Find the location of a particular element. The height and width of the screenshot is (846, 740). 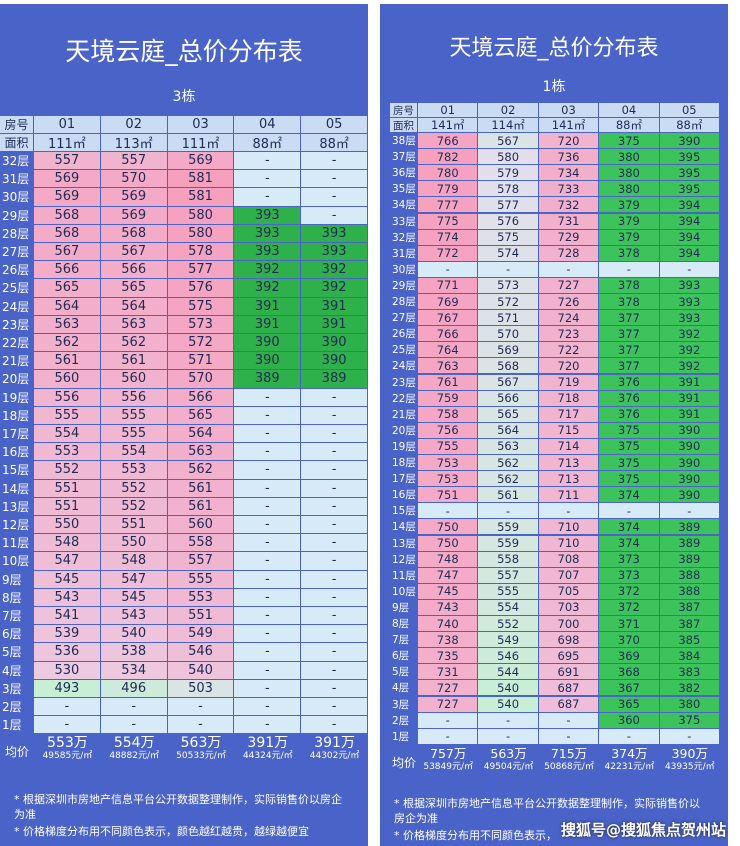

floor-label: 2层 is located at coordinates (404, 720).